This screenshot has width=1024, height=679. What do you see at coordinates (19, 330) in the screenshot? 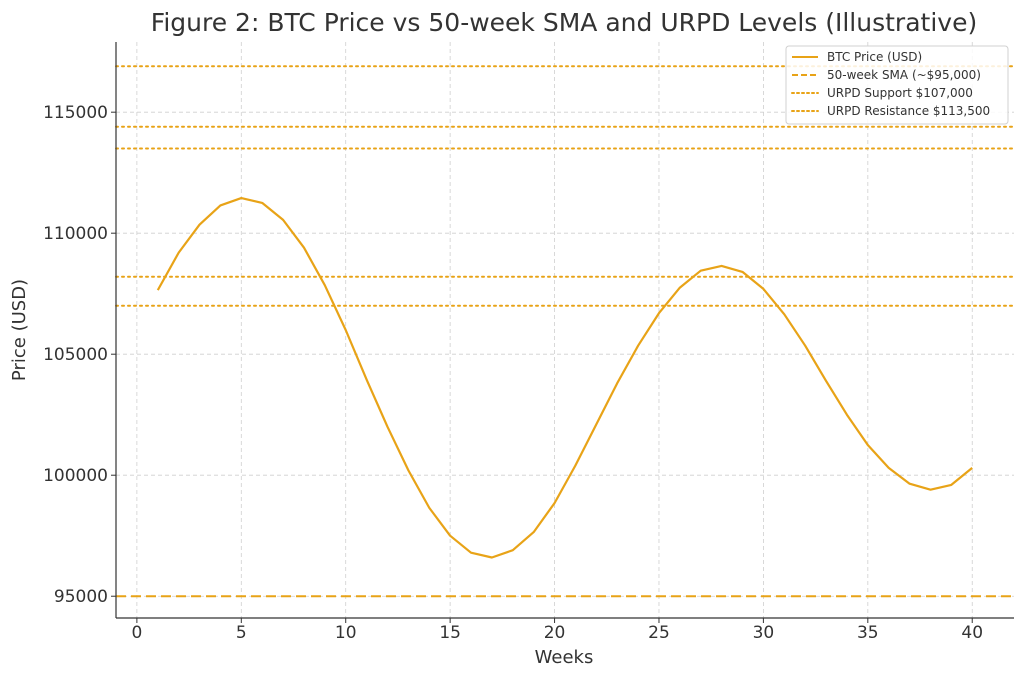
I see `y-axis-label: Price (USD)` at bounding box center [19, 330].